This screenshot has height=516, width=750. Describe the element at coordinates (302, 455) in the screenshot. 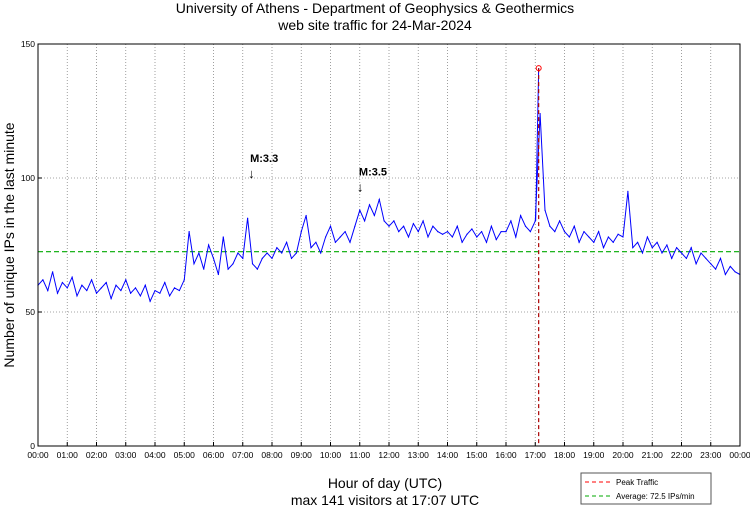

I see `x-tick-label: 09:00` at that location.